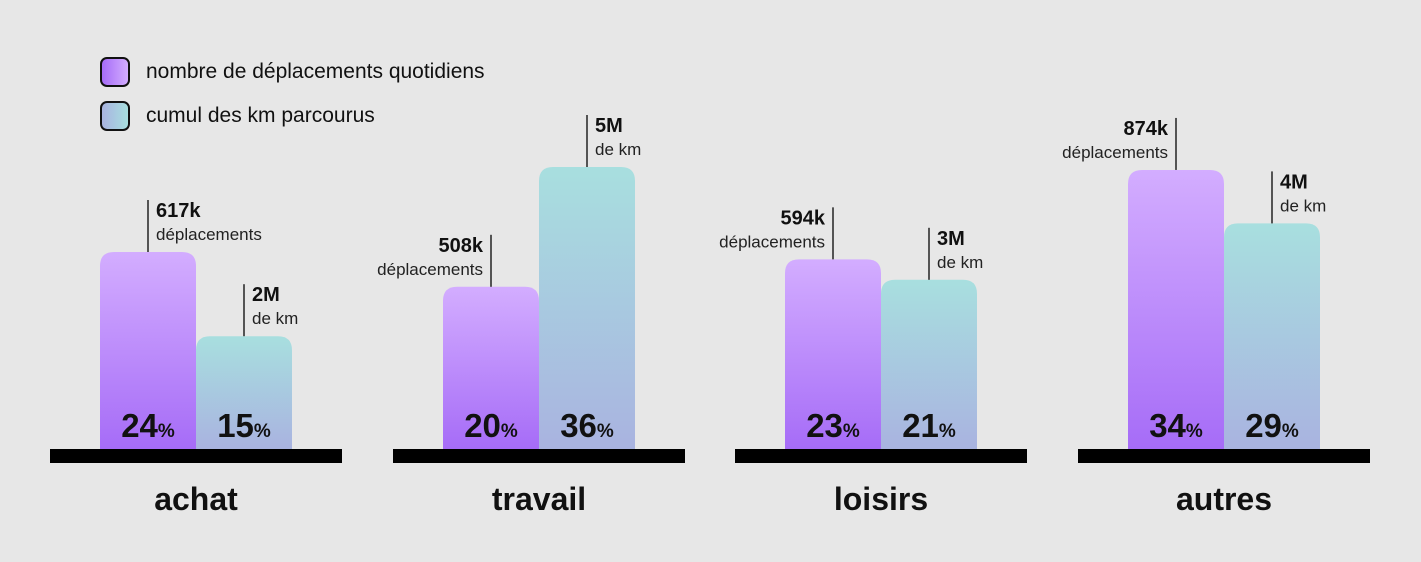  What do you see at coordinates (461, 246) in the screenshot?
I see `value-label-trips-travail: 508k` at bounding box center [461, 246].